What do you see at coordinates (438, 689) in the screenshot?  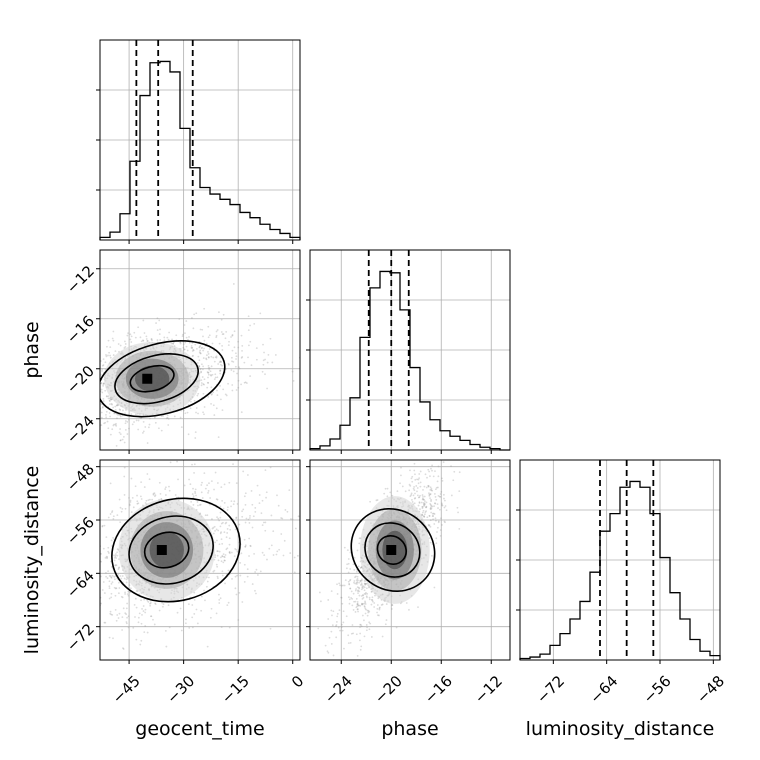 I see `x-tick-label: −16` at bounding box center [438, 689].